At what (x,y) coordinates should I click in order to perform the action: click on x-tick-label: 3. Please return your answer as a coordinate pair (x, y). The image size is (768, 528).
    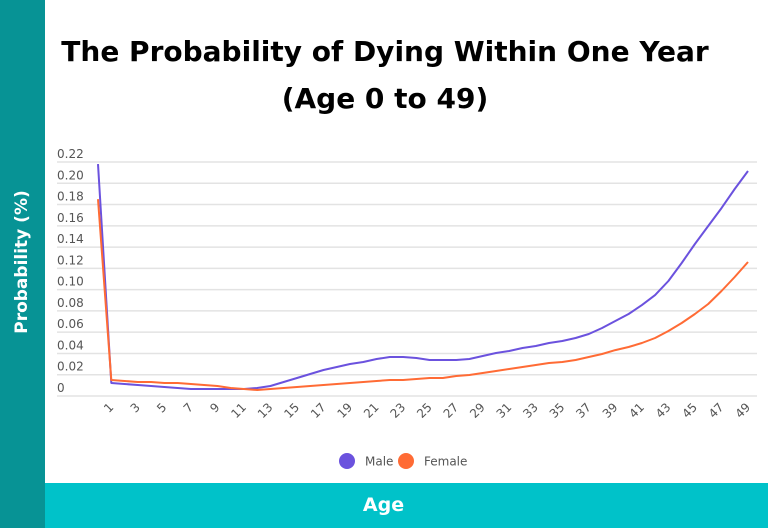
    Looking at the image, I should click on (135, 407).